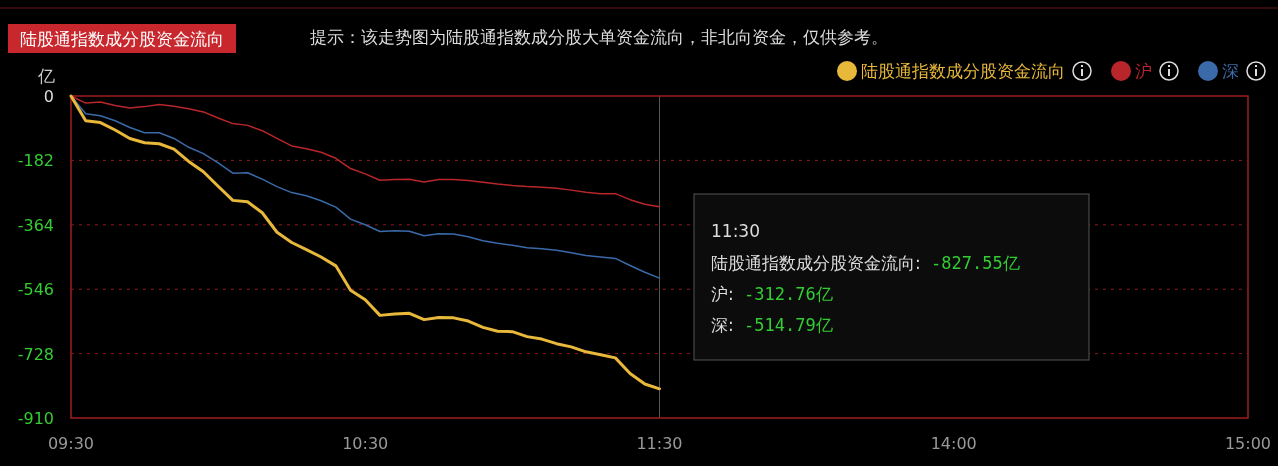  Describe the element at coordinates (1230, 71) in the screenshot. I see `legend-label: 深` at that location.